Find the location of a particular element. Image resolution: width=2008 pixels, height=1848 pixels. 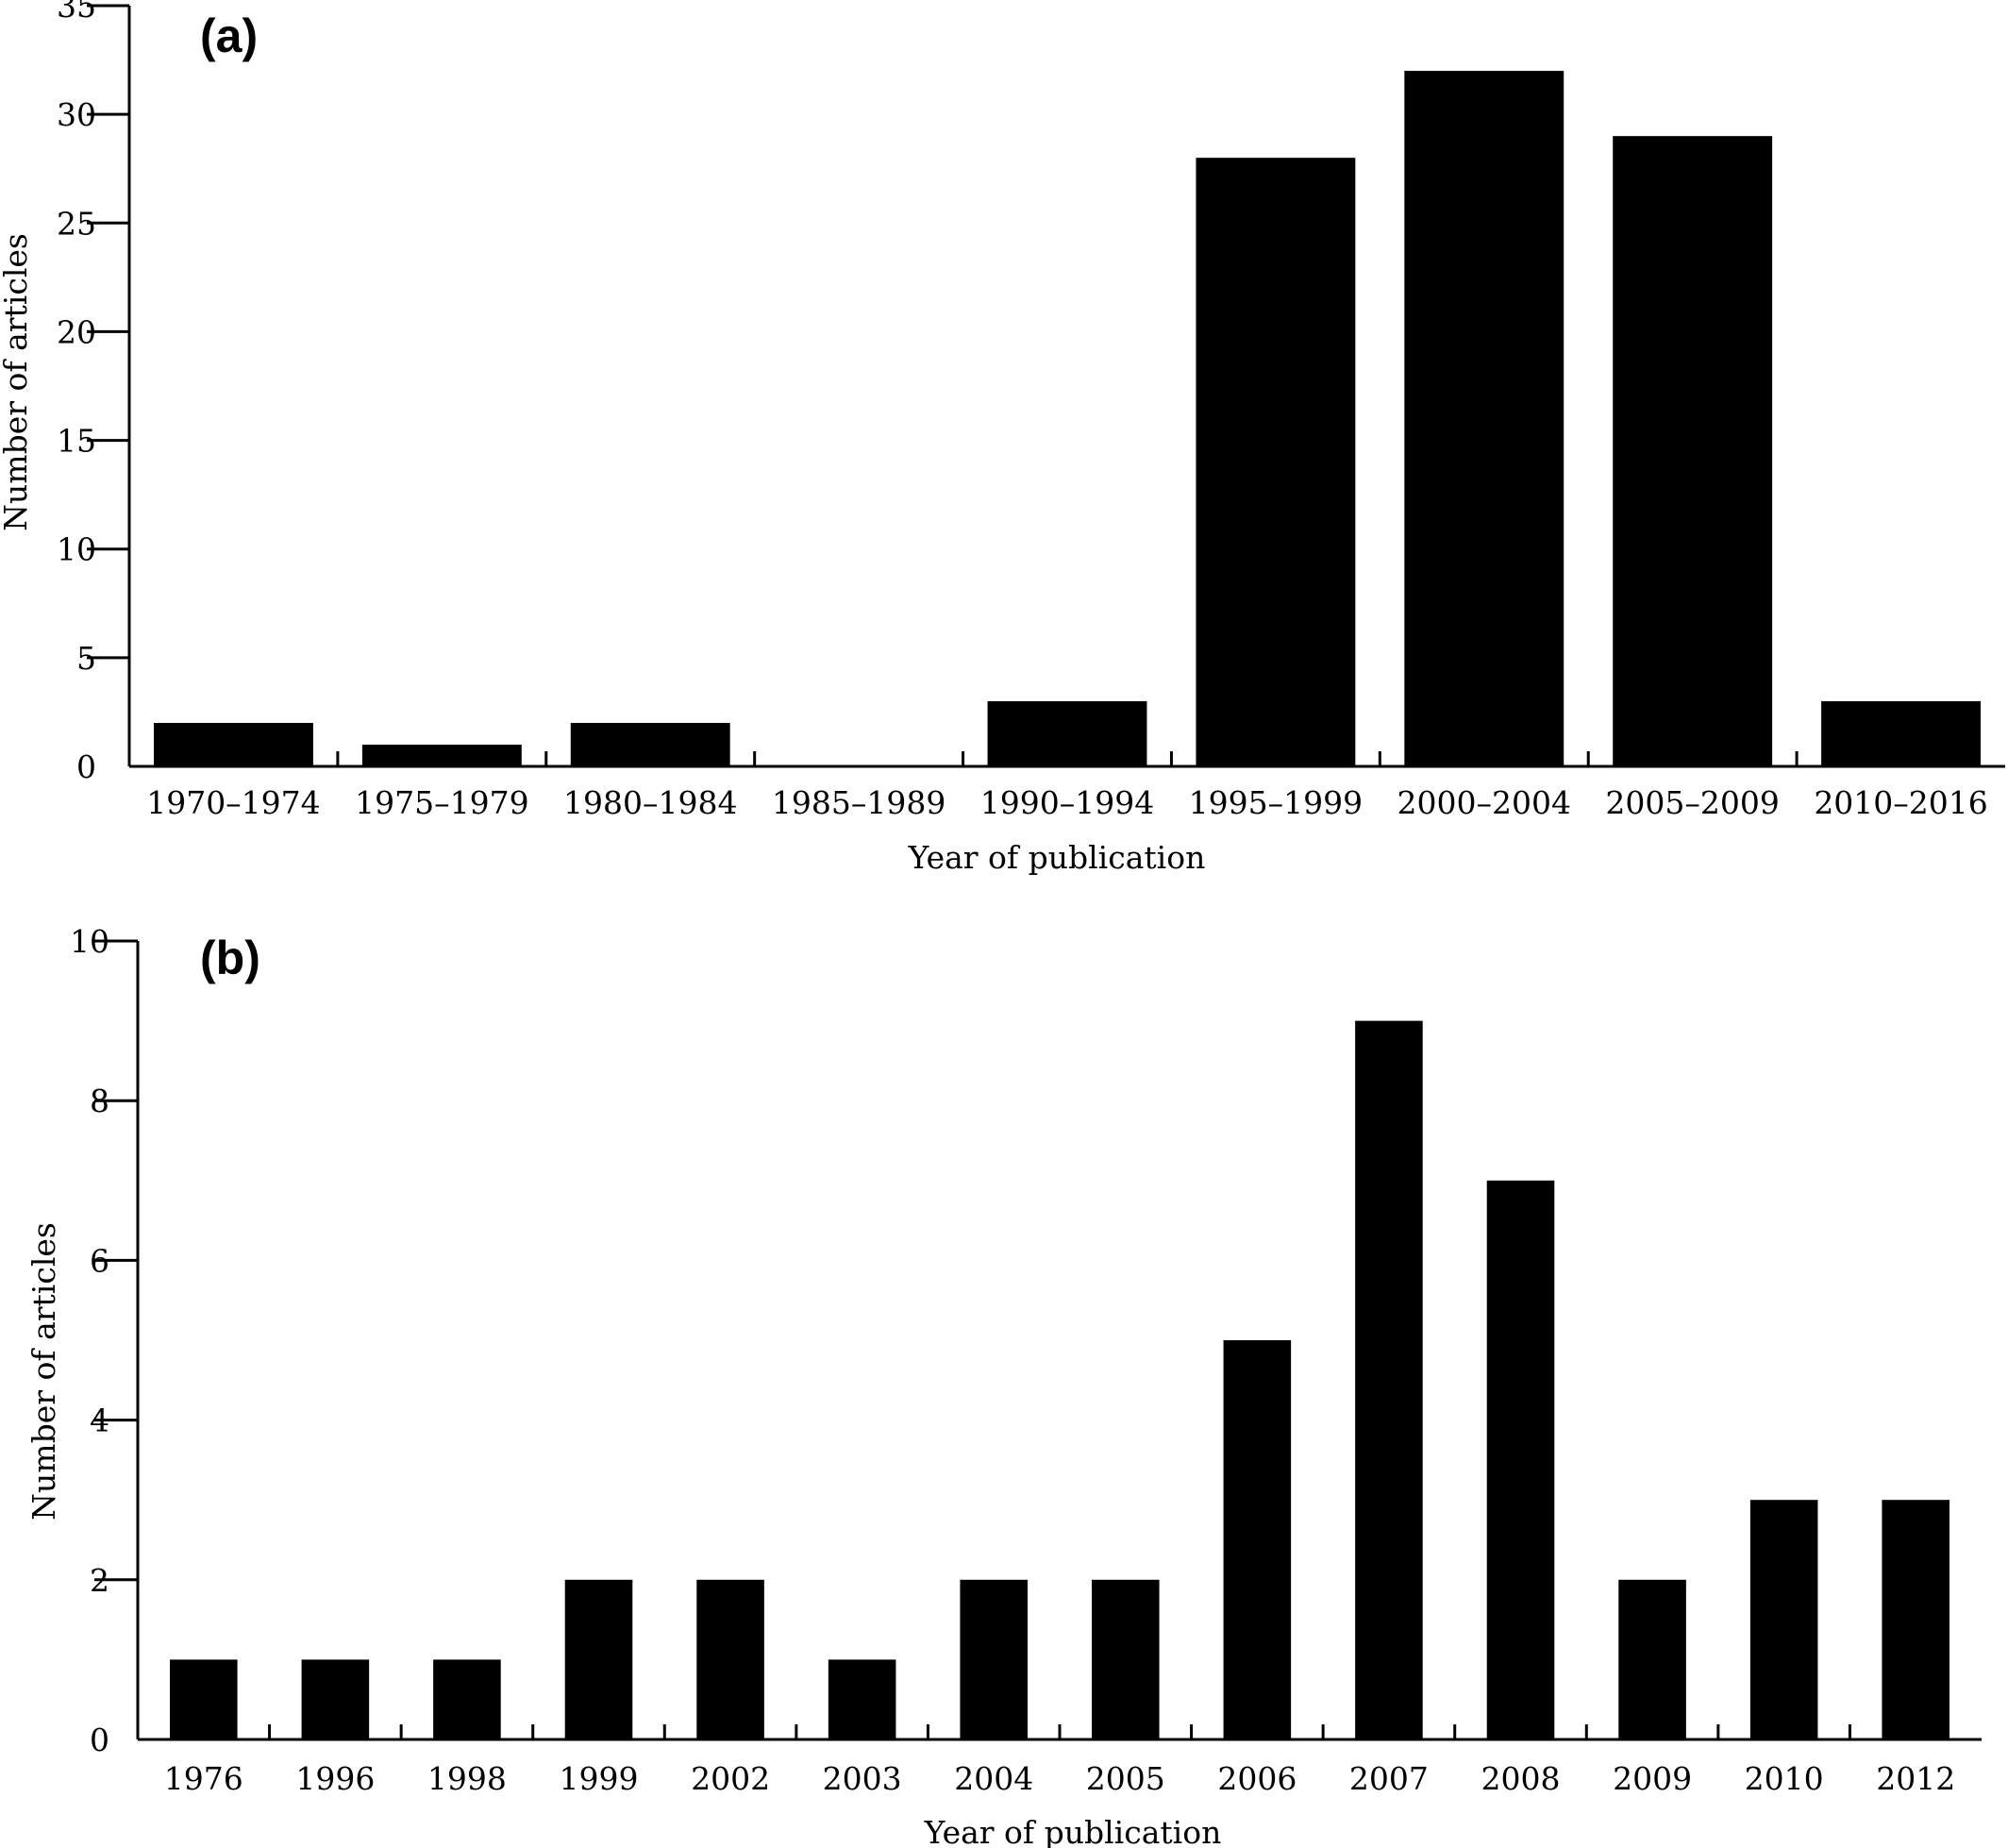

bar-a-2000–2004 is located at coordinates (1484, 419).